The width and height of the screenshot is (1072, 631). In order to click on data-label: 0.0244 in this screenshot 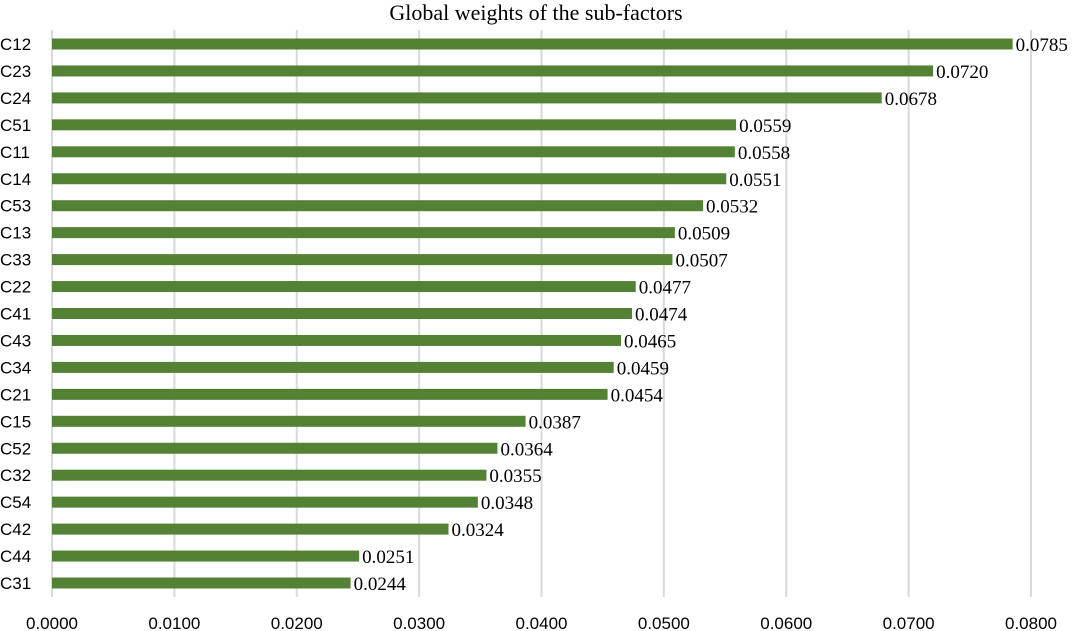, I will do `click(380, 584)`.